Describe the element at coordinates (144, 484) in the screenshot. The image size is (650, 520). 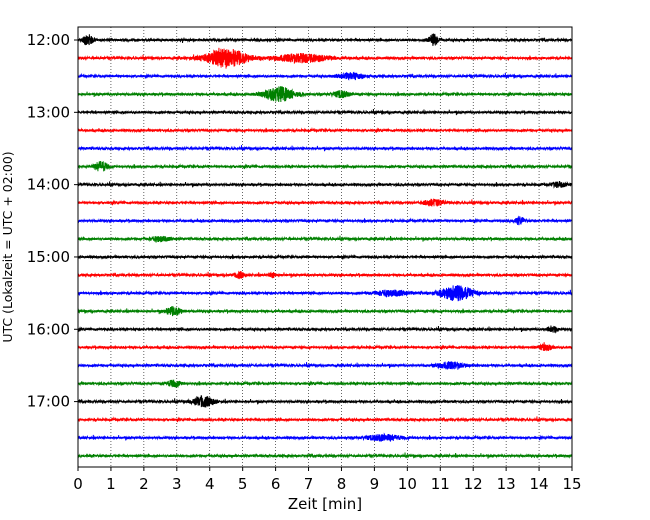
I see `x-tick-label: 2` at that location.